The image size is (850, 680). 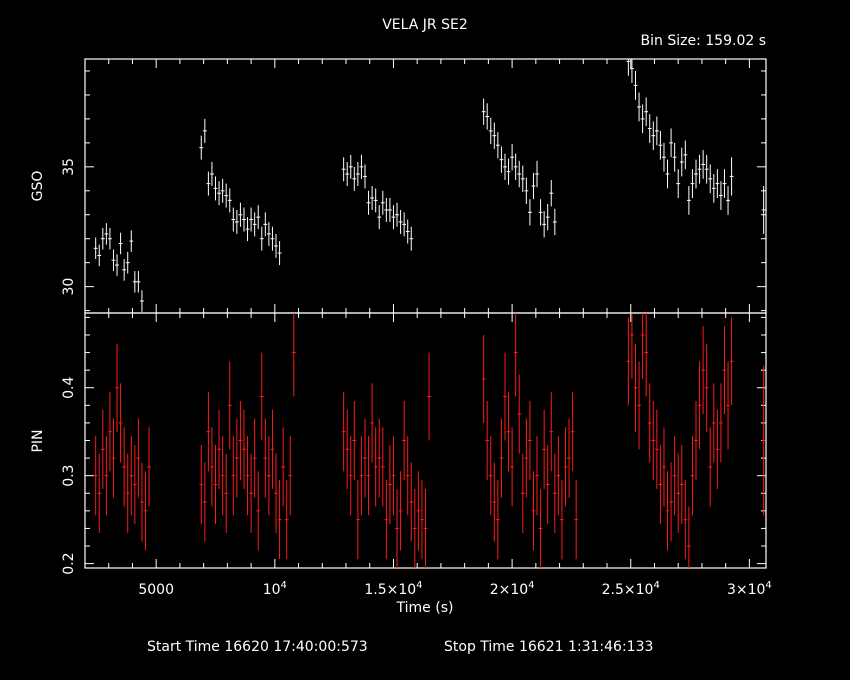 I want to click on x-tick-label: 3×104, so click(x=749, y=589).